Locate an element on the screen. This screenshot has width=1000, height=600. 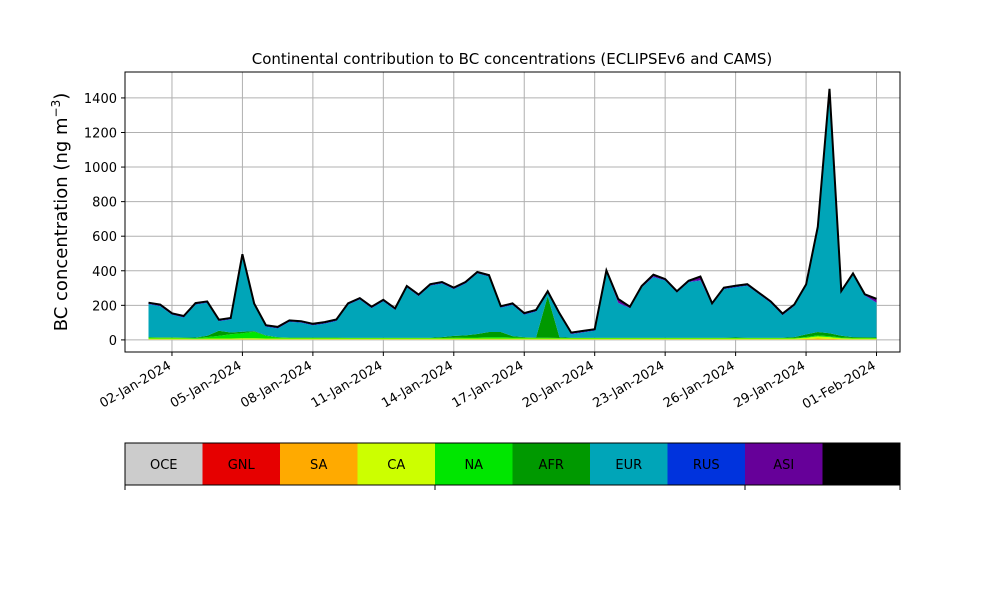
area-na is located at coordinates (512, 335).